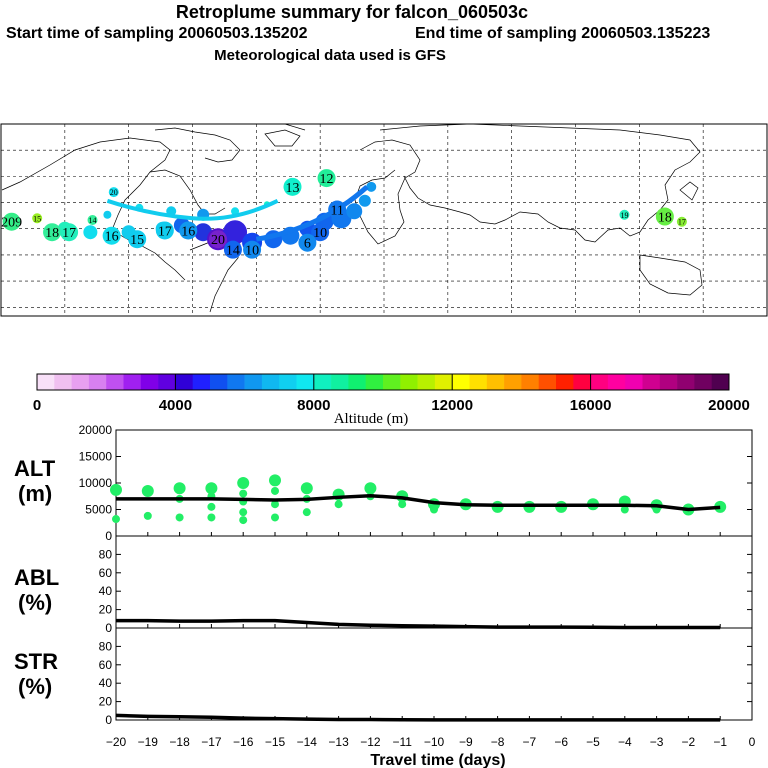 The height and width of the screenshot is (768, 768). Describe the element at coordinates (530, 742) in the screenshot. I see `x-tick-label: −7` at that location.